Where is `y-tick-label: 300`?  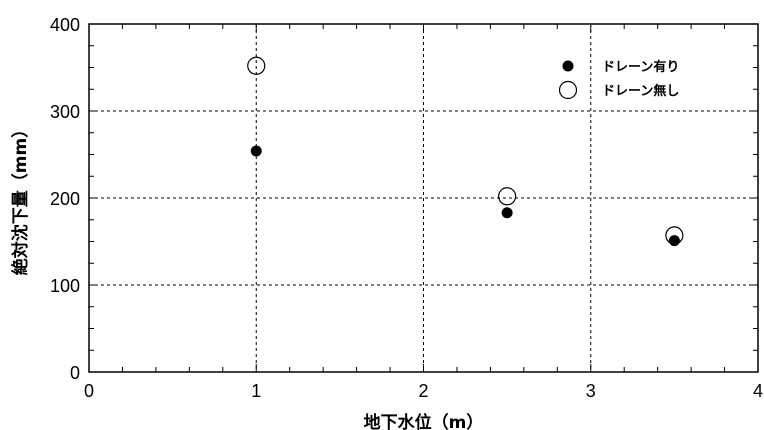 y-tick-label: 300 is located at coordinates (65, 112).